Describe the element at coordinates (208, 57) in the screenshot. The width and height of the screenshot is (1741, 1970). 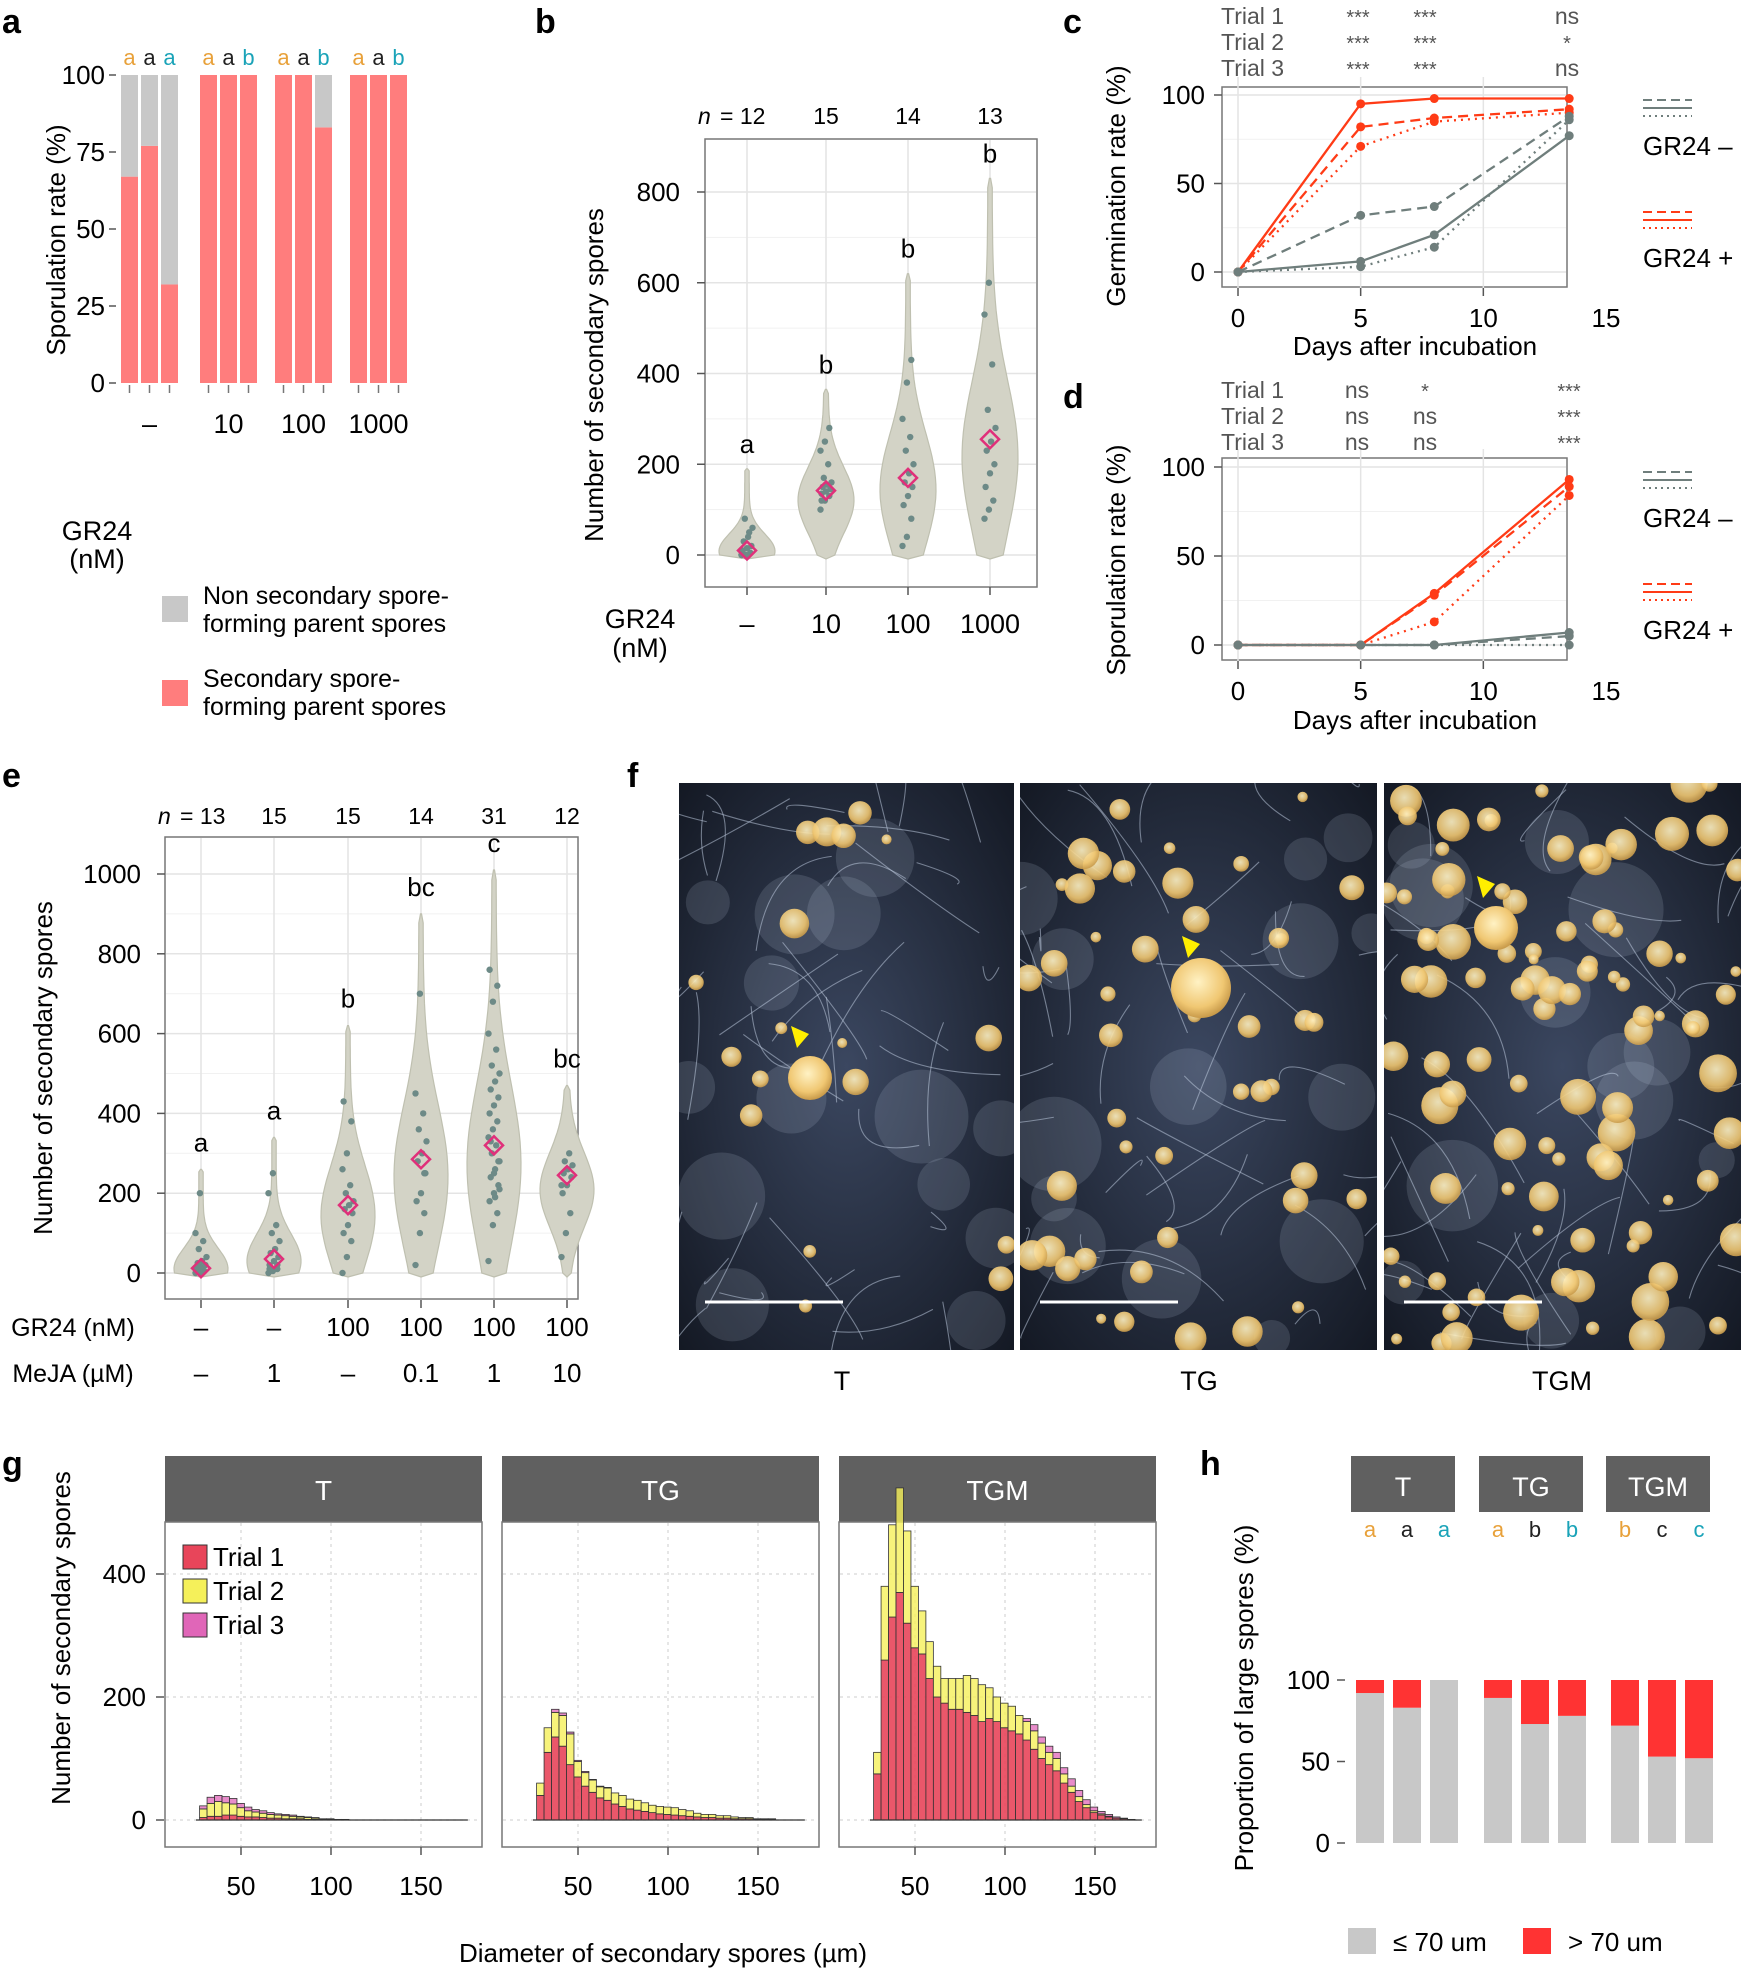
I see `a-sig-letter: a` at that location.